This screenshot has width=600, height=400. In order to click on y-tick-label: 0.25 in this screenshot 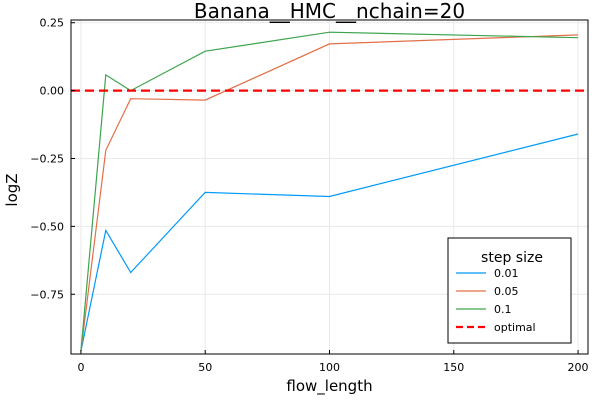, I will do `click(52, 23)`.